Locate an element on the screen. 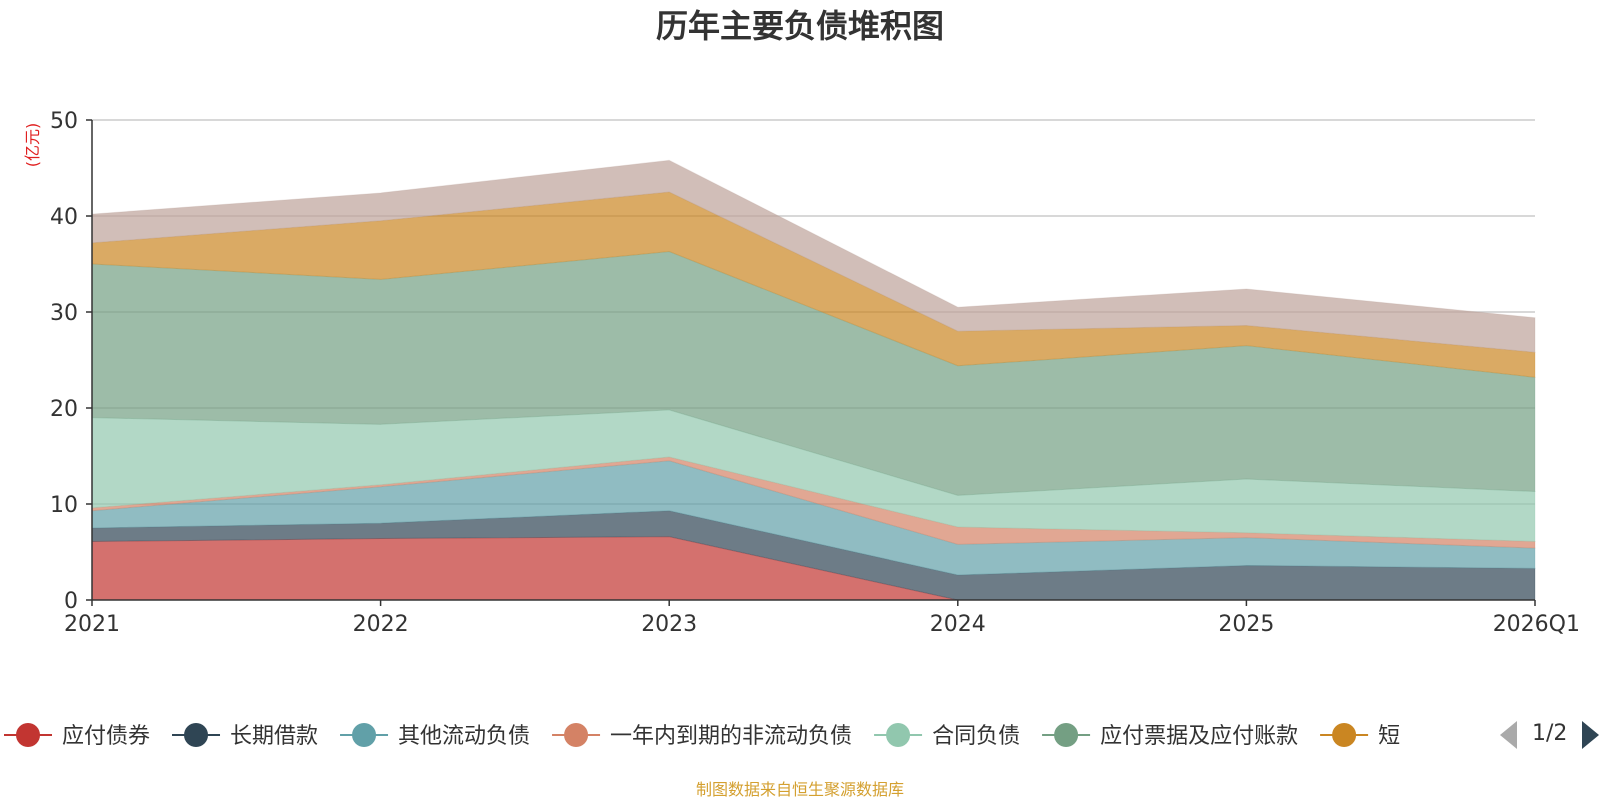 This screenshot has height=800, width=1600. x-tick-label: 2024 is located at coordinates (958, 624).